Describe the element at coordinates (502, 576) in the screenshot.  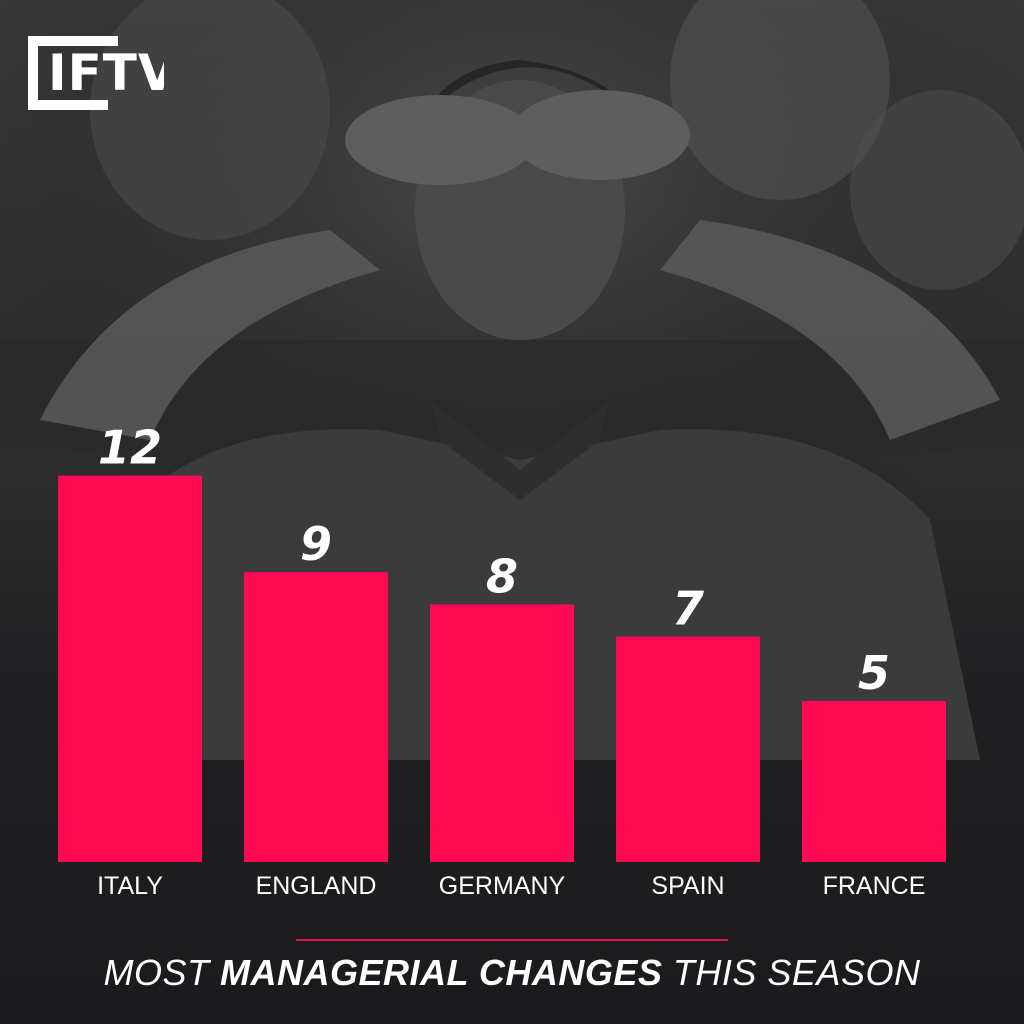
I see `value-label-germany: 8` at that location.